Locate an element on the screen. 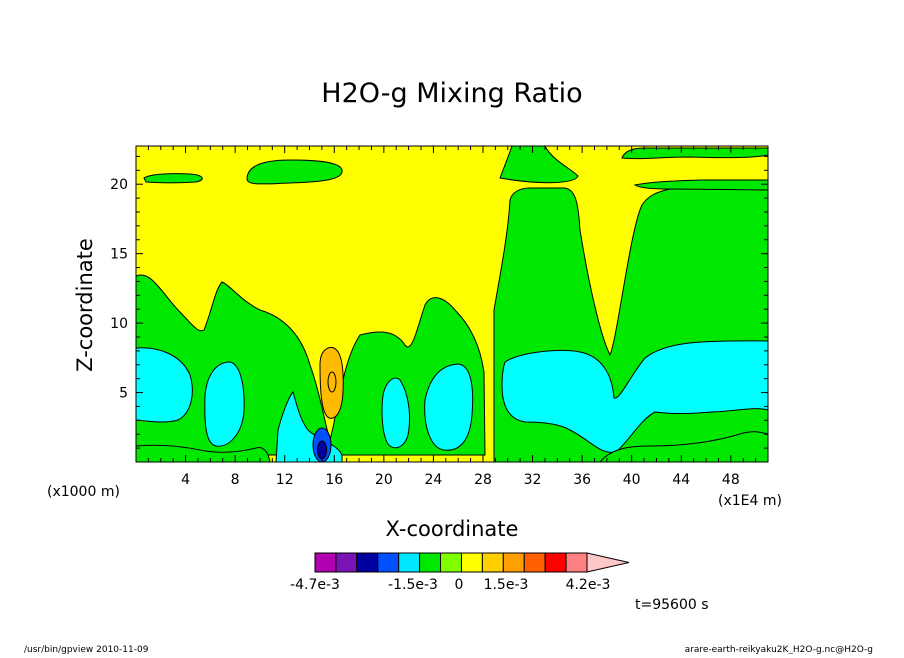 The height and width of the screenshot is (658, 904). footer-left: /usr/bin/gpview 2010-11-09 is located at coordinates (86, 649).